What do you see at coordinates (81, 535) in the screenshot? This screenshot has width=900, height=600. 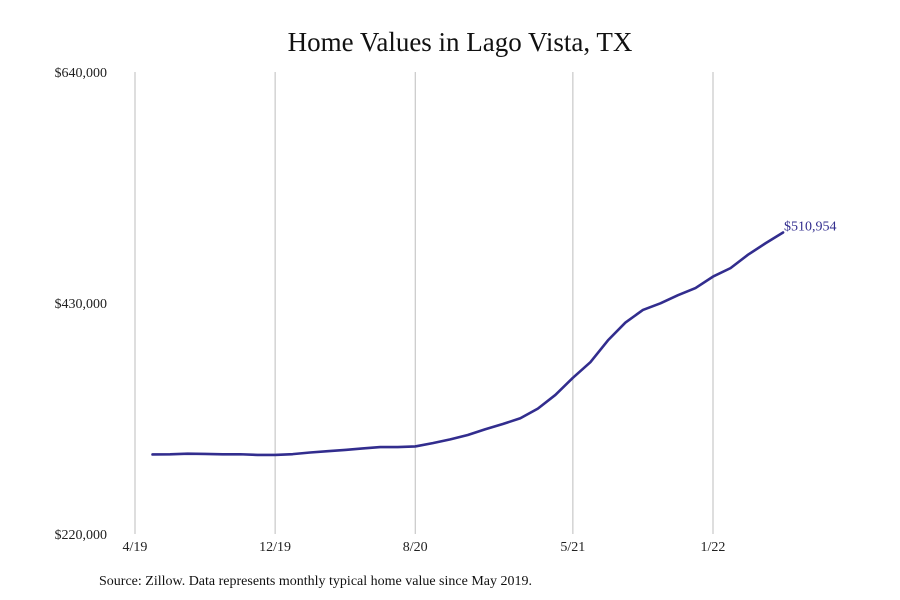 I see `y-tick-label: $220,000` at bounding box center [81, 535].